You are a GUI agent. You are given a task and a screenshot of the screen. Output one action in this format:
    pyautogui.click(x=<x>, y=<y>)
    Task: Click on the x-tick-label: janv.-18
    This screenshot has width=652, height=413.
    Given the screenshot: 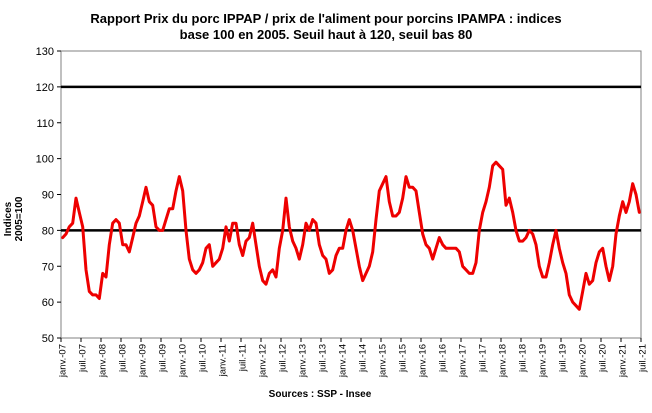 What is the action you would take?
    pyautogui.click(x=503, y=361)
    